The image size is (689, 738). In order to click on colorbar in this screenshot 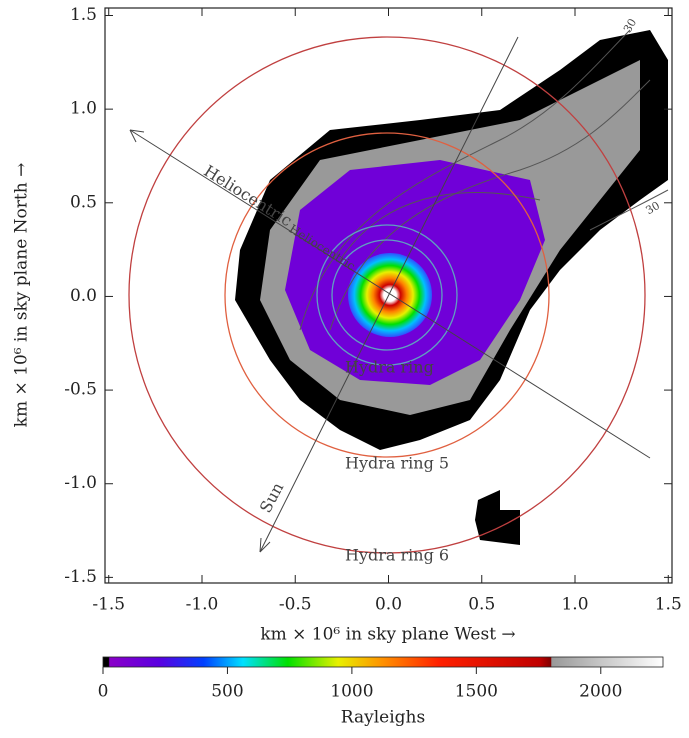, I will do `click(383, 662)`.